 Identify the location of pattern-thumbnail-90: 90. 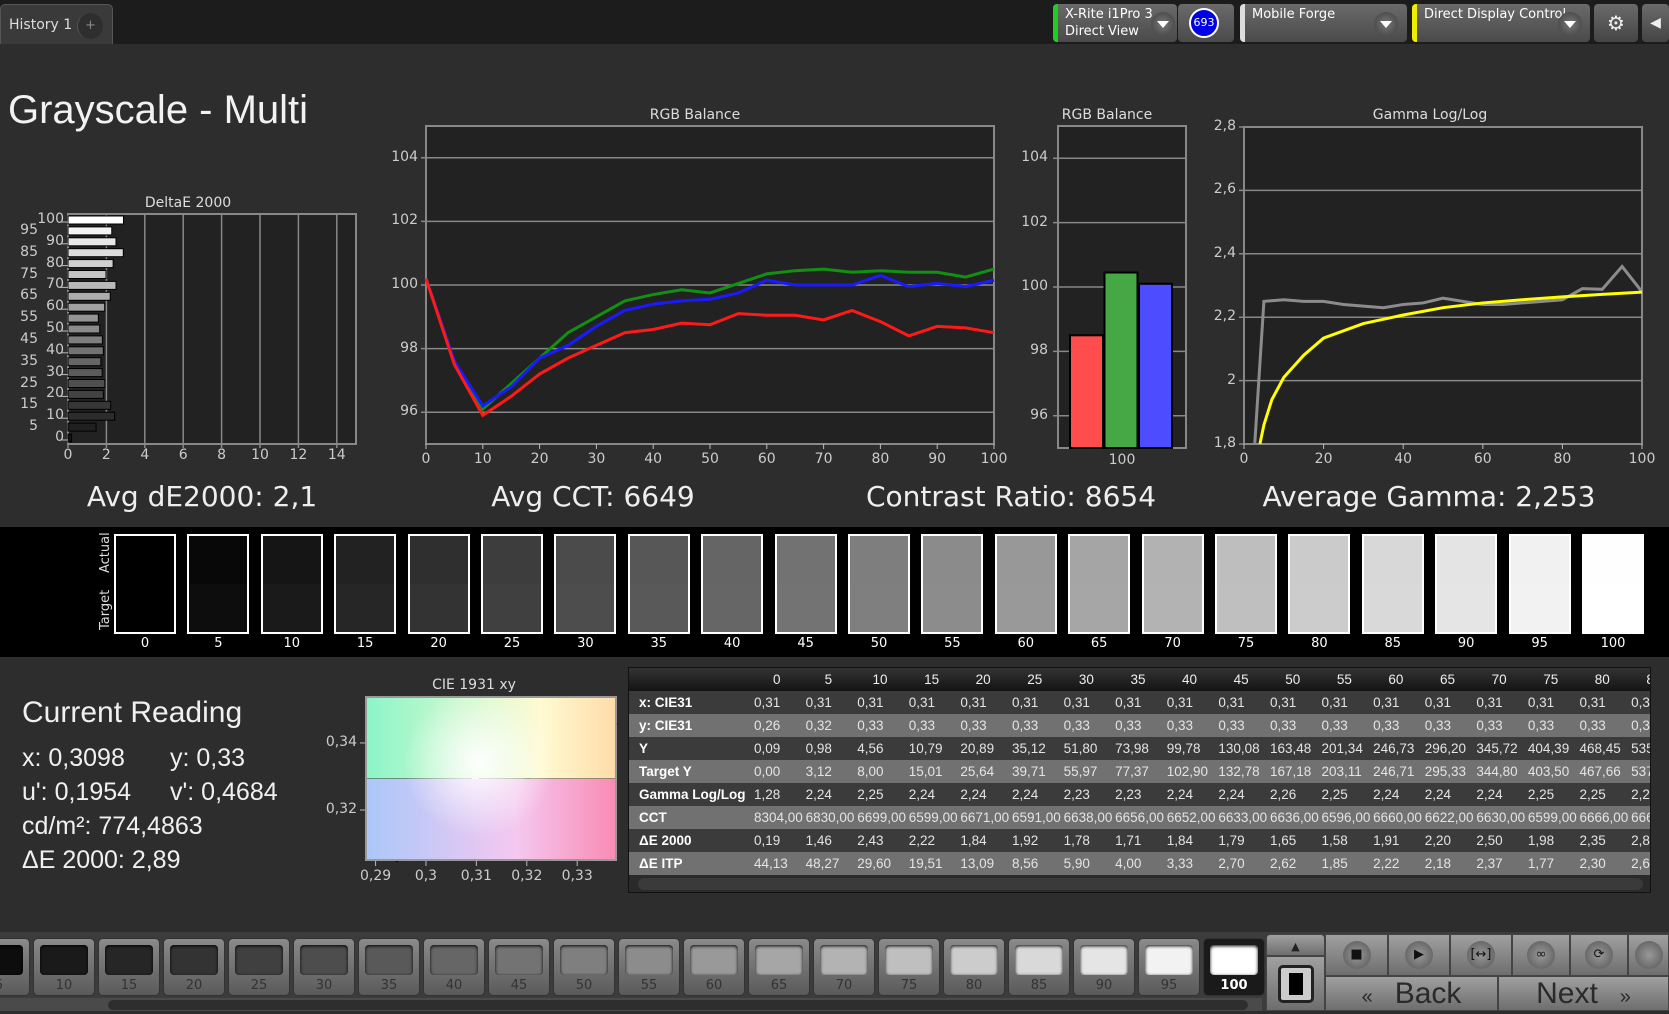
(1104, 967).